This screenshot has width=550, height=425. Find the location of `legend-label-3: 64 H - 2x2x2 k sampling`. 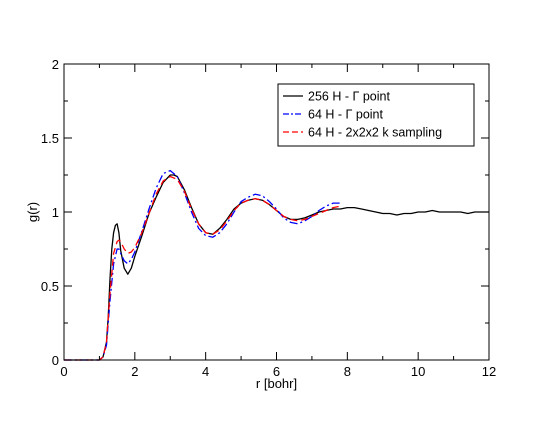

legend-label-3: 64 H - 2x2x2 k sampling is located at coordinates (375, 133).